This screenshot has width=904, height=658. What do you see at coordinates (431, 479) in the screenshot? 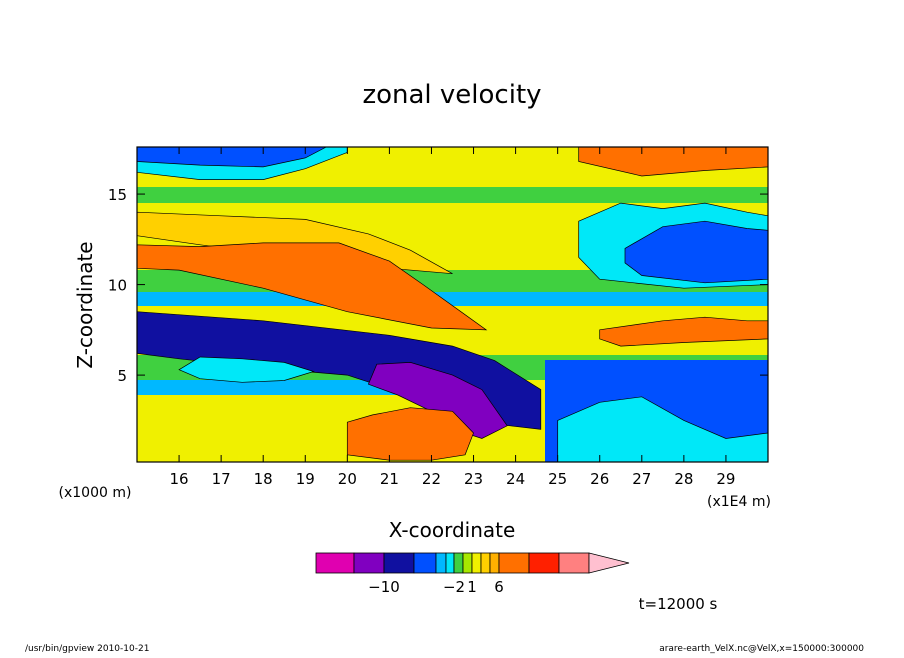
I see `x-tick-label: 22` at bounding box center [431, 479].